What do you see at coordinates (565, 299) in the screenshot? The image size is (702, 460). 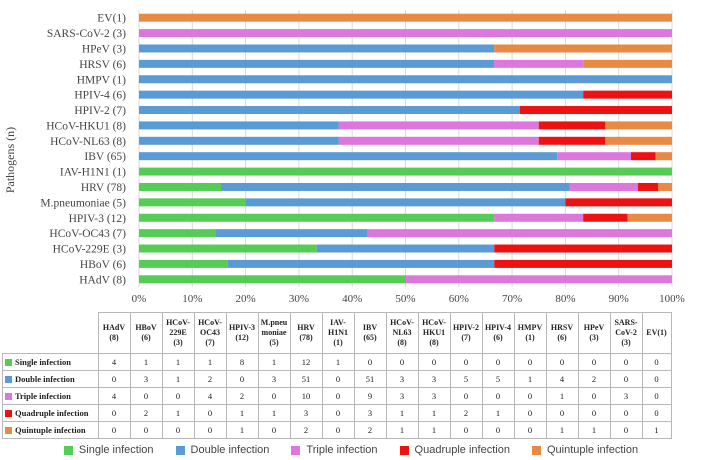 I see `x-tick-label: 80%` at bounding box center [565, 299].